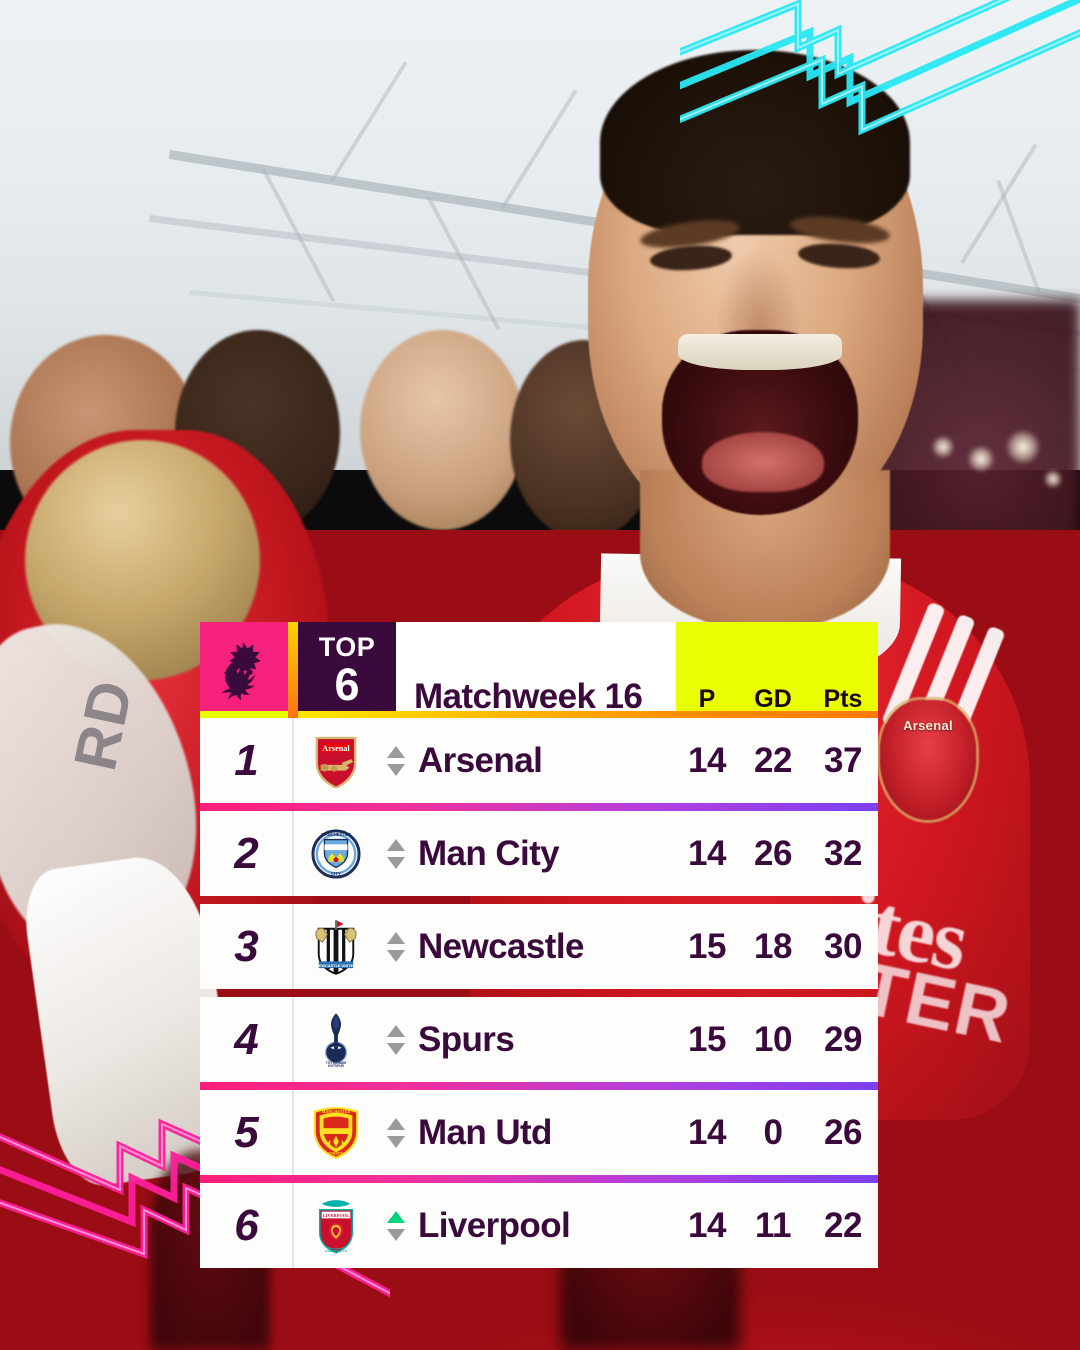  Describe the element at coordinates (843, 699) in the screenshot. I see `column-header-points: Pts` at that location.